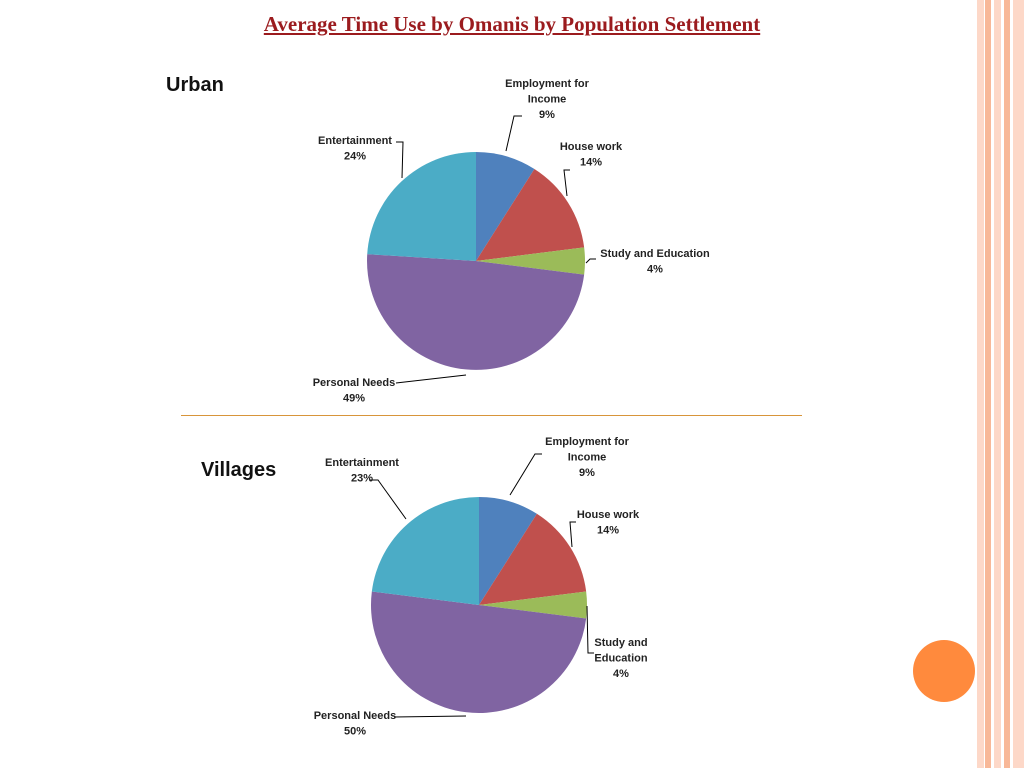 This screenshot has width=1024, height=768. Describe the element at coordinates (491, 415) in the screenshot. I see `section-divider` at that location.